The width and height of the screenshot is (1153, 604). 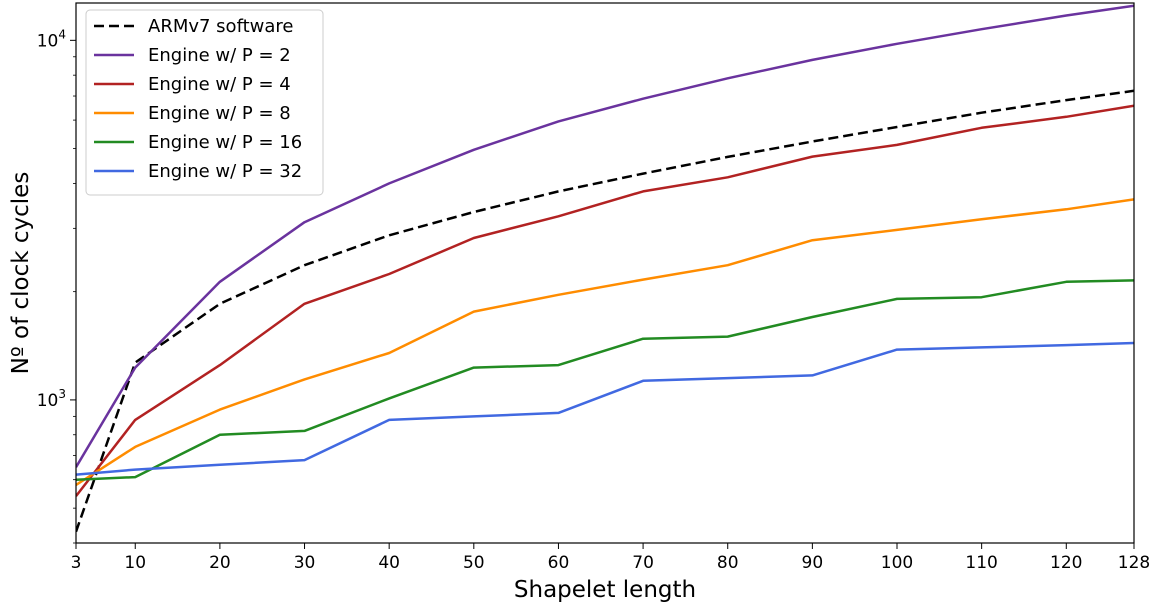 I want to click on y-tick-label: 10⁴, so click(x=51, y=39).